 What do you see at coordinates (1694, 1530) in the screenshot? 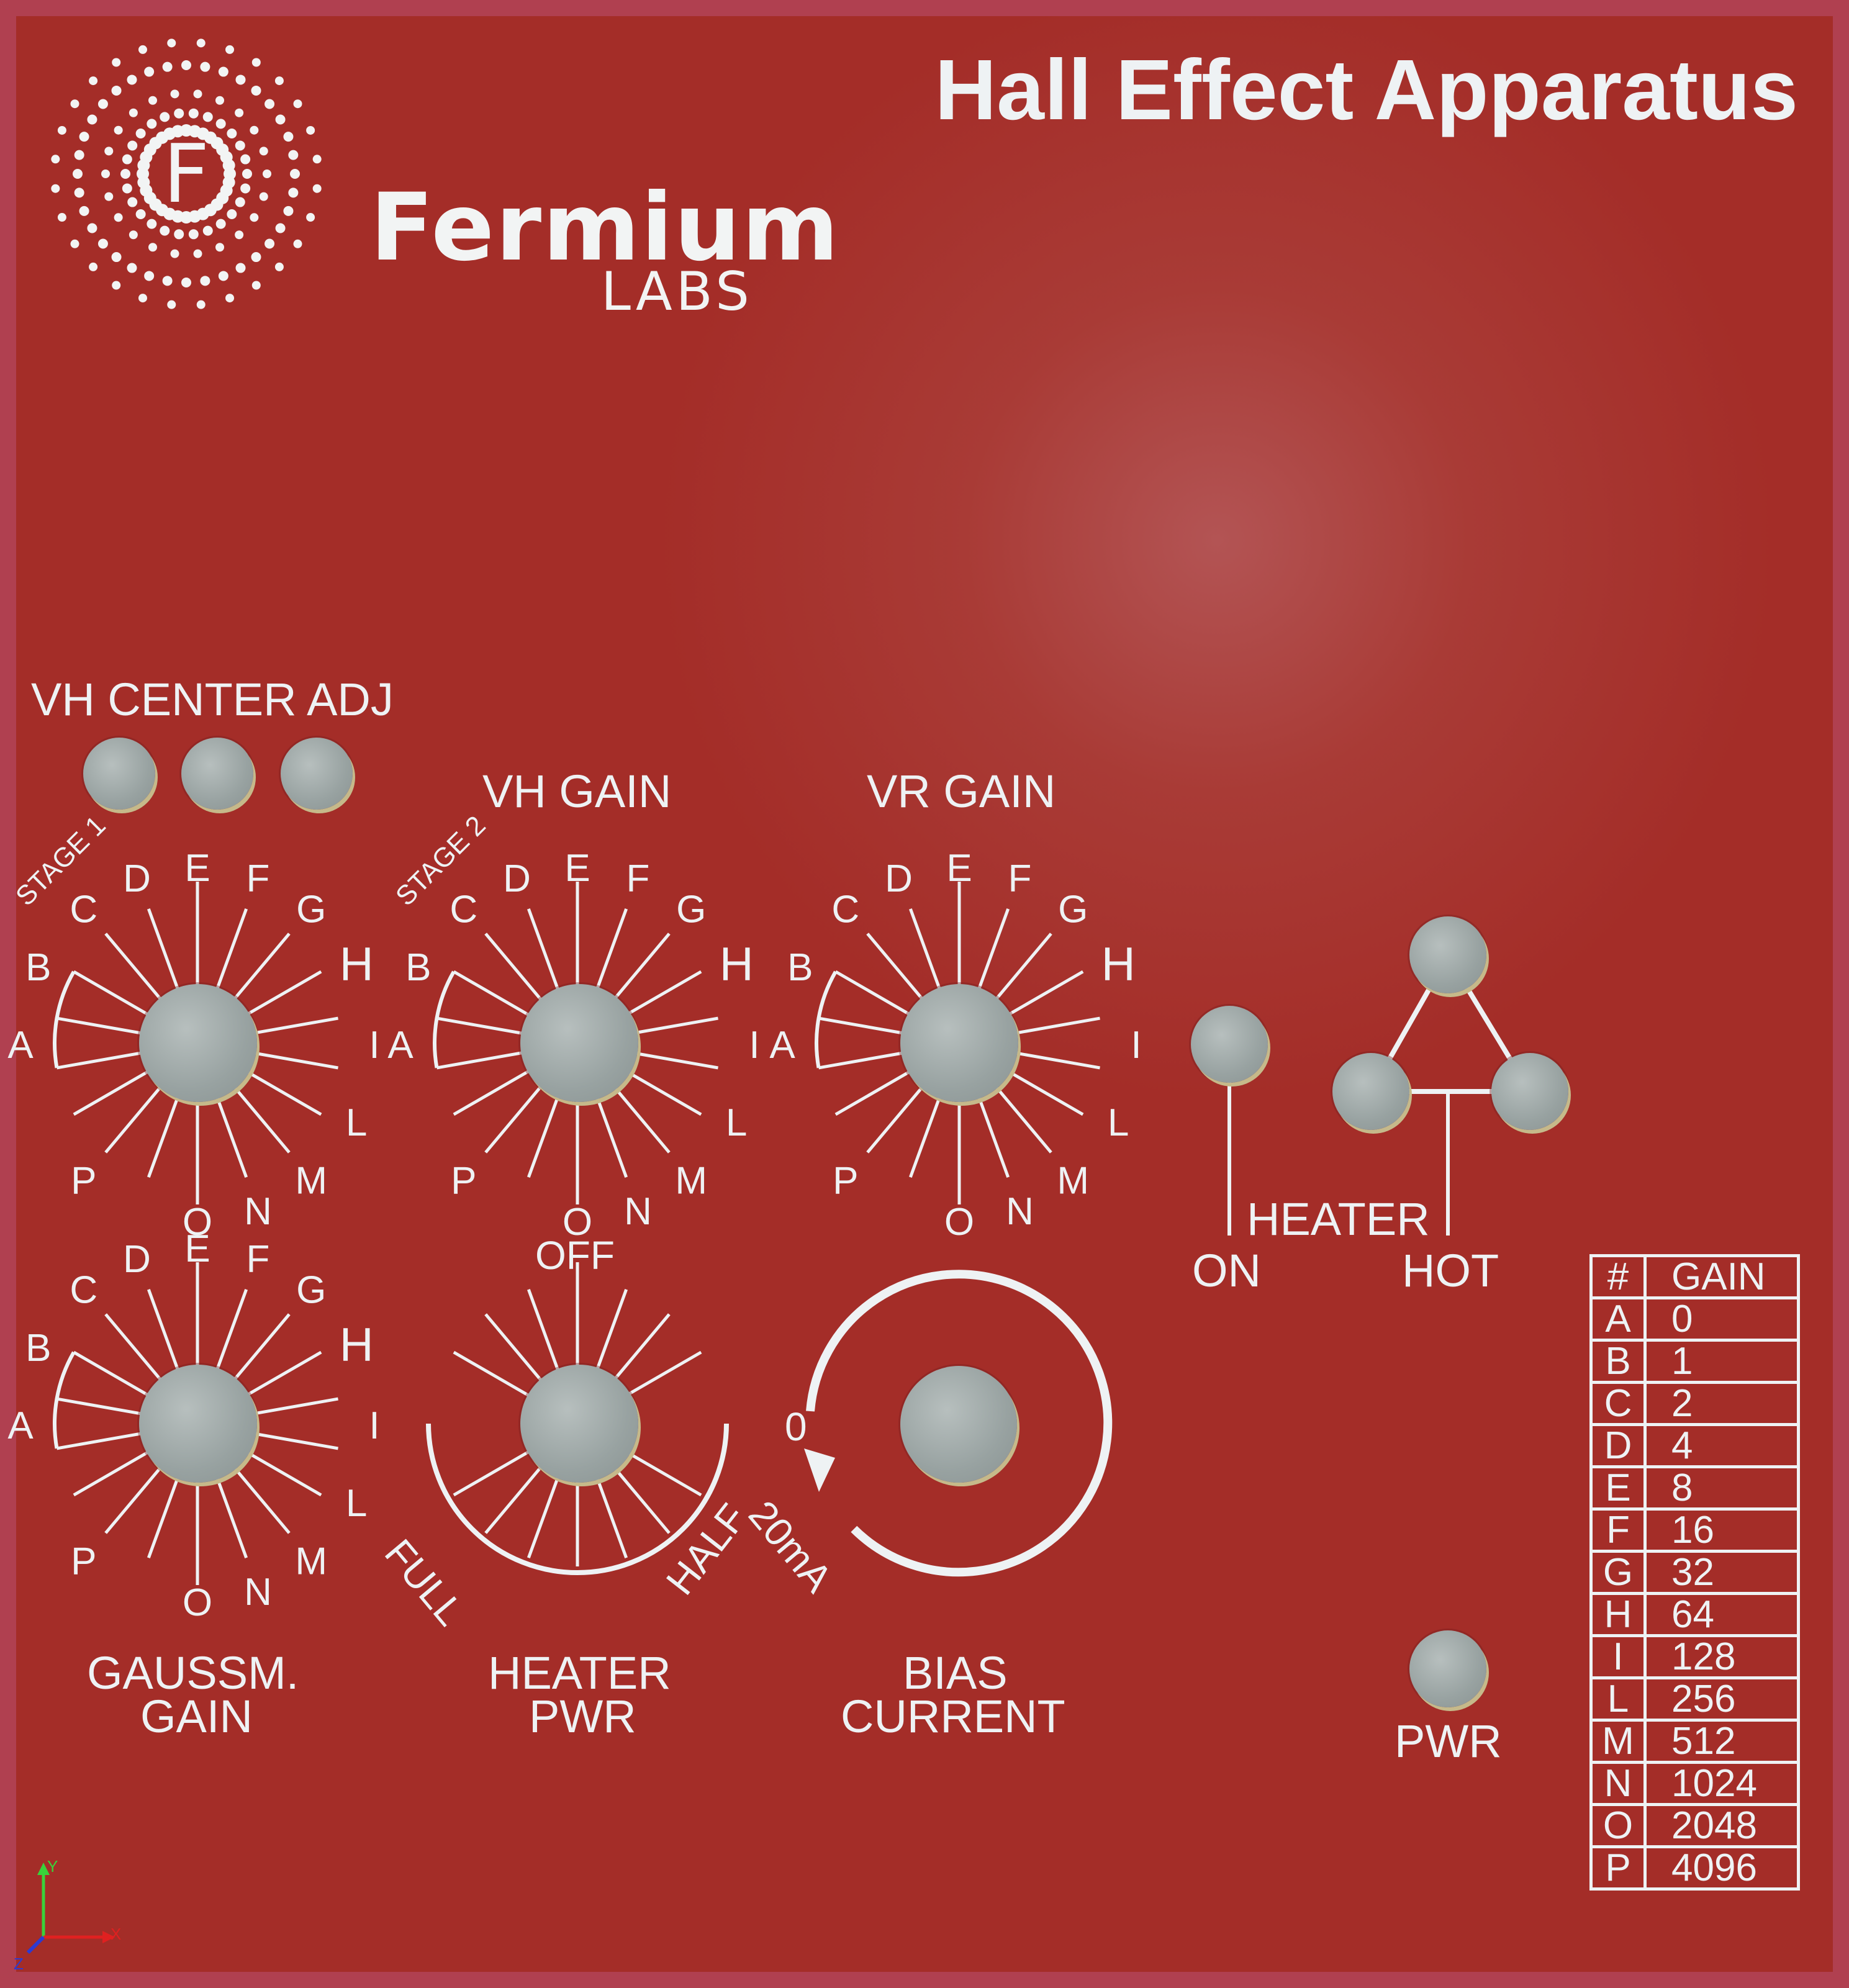
I see `table-row: F 16` at bounding box center [1694, 1530].